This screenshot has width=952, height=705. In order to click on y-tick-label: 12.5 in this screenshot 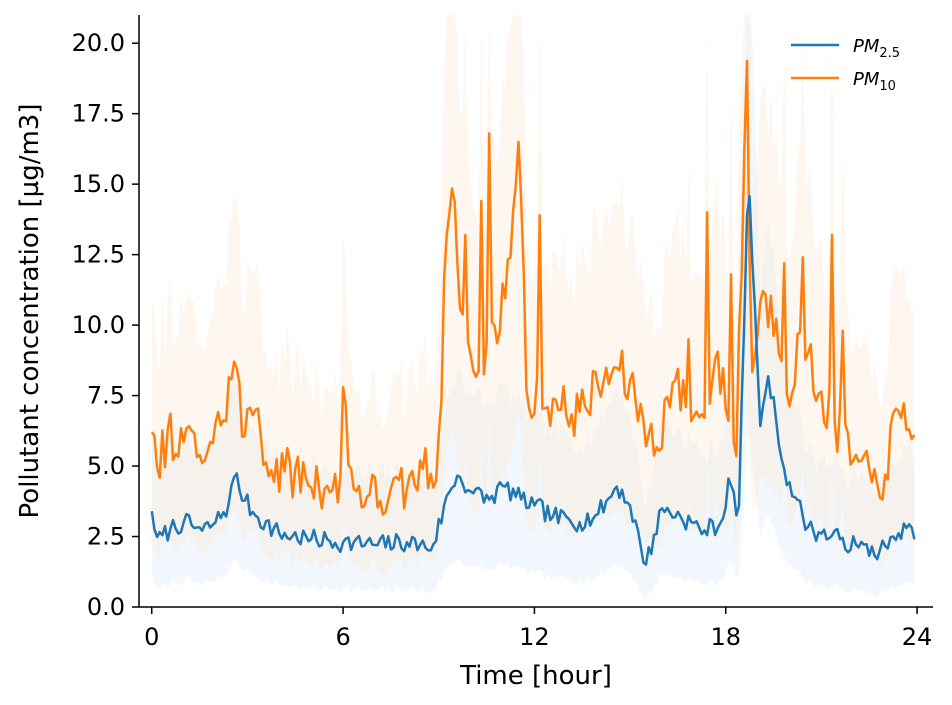, I will do `click(98, 255)`.